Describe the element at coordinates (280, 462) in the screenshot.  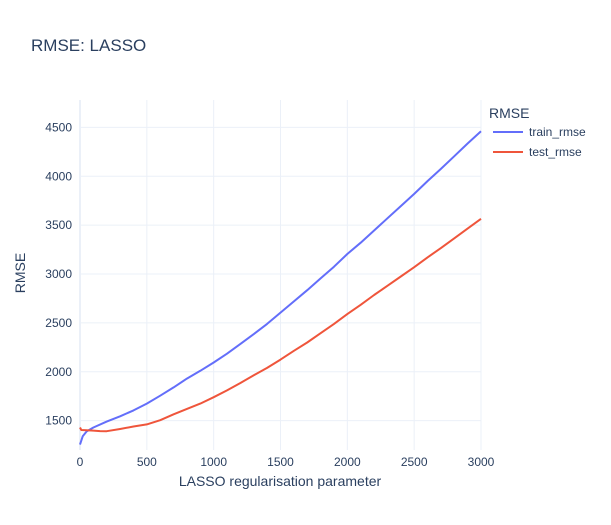
I see `x-tick-label: 1500` at that location.